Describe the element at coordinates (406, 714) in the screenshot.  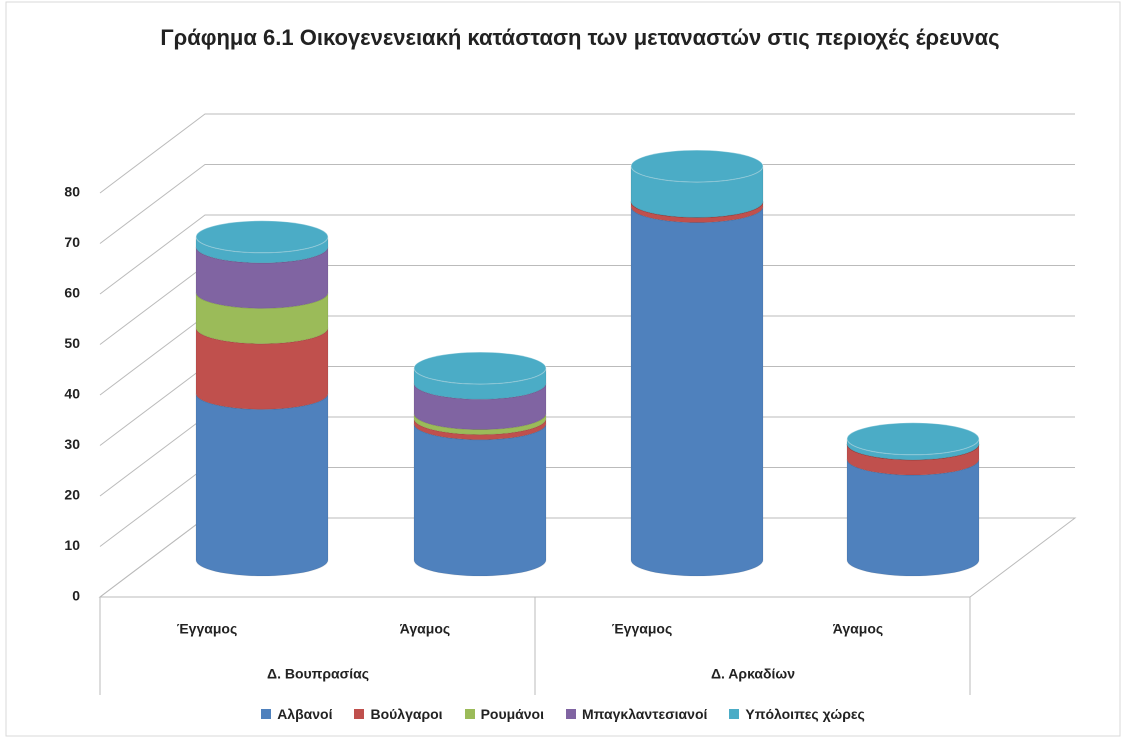
I see `legend-label: Βούλγαροι` at that location.